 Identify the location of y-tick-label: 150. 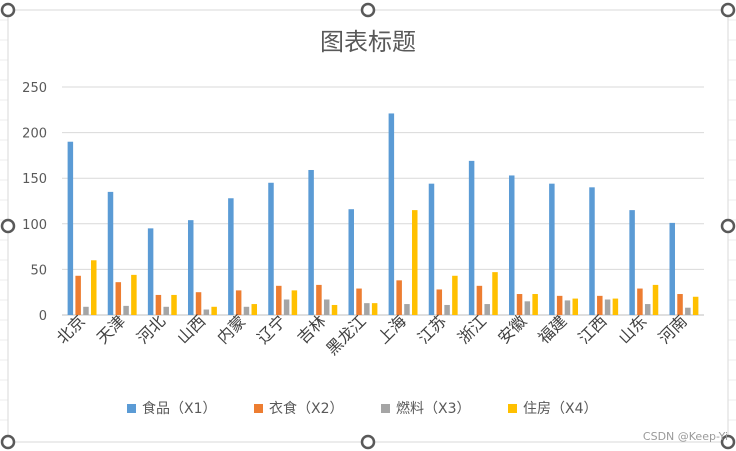
(34, 179).